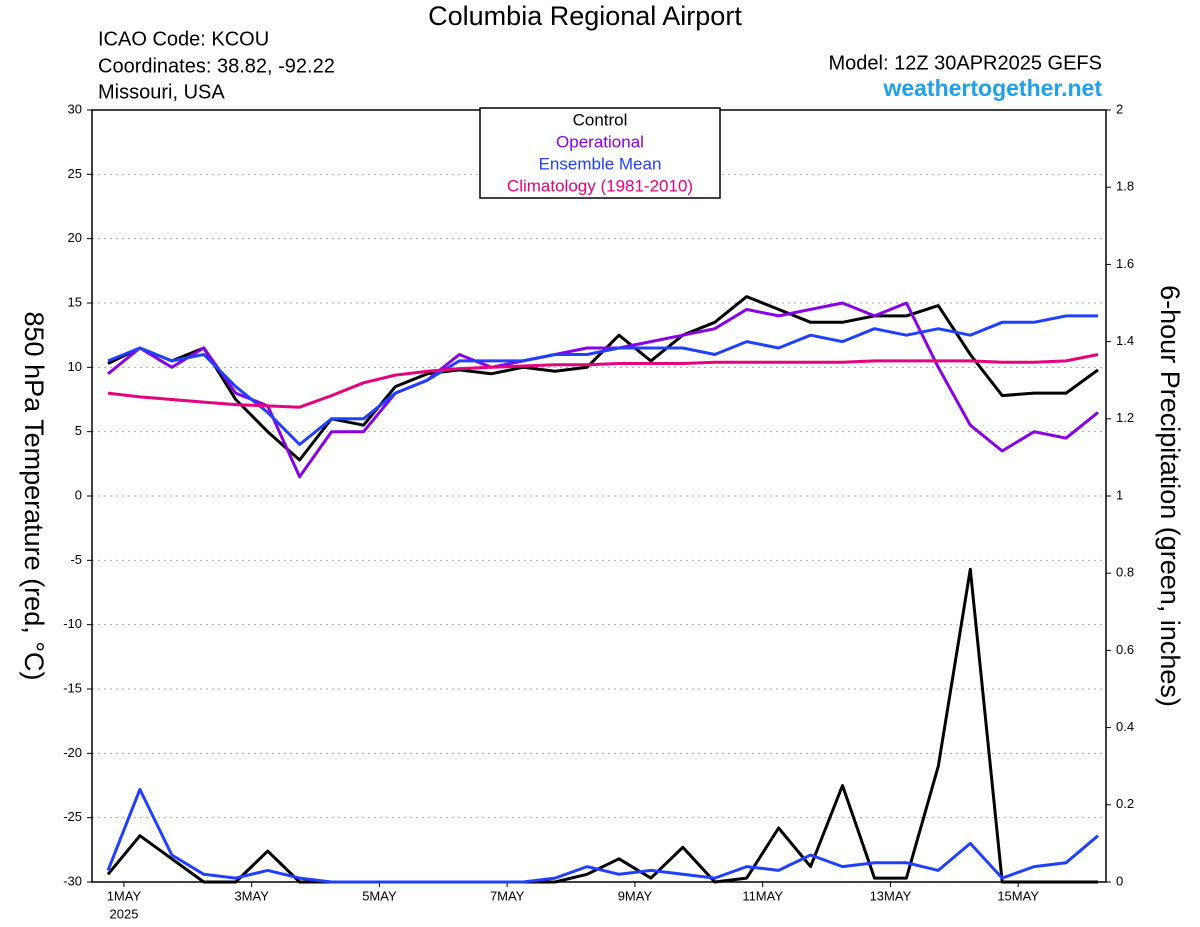 The height and width of the screenshot is (927, 1200). Describe the element at coordinates (762, 895) in the screenshot. I see `x-tick-label: 11MAY` at that location.